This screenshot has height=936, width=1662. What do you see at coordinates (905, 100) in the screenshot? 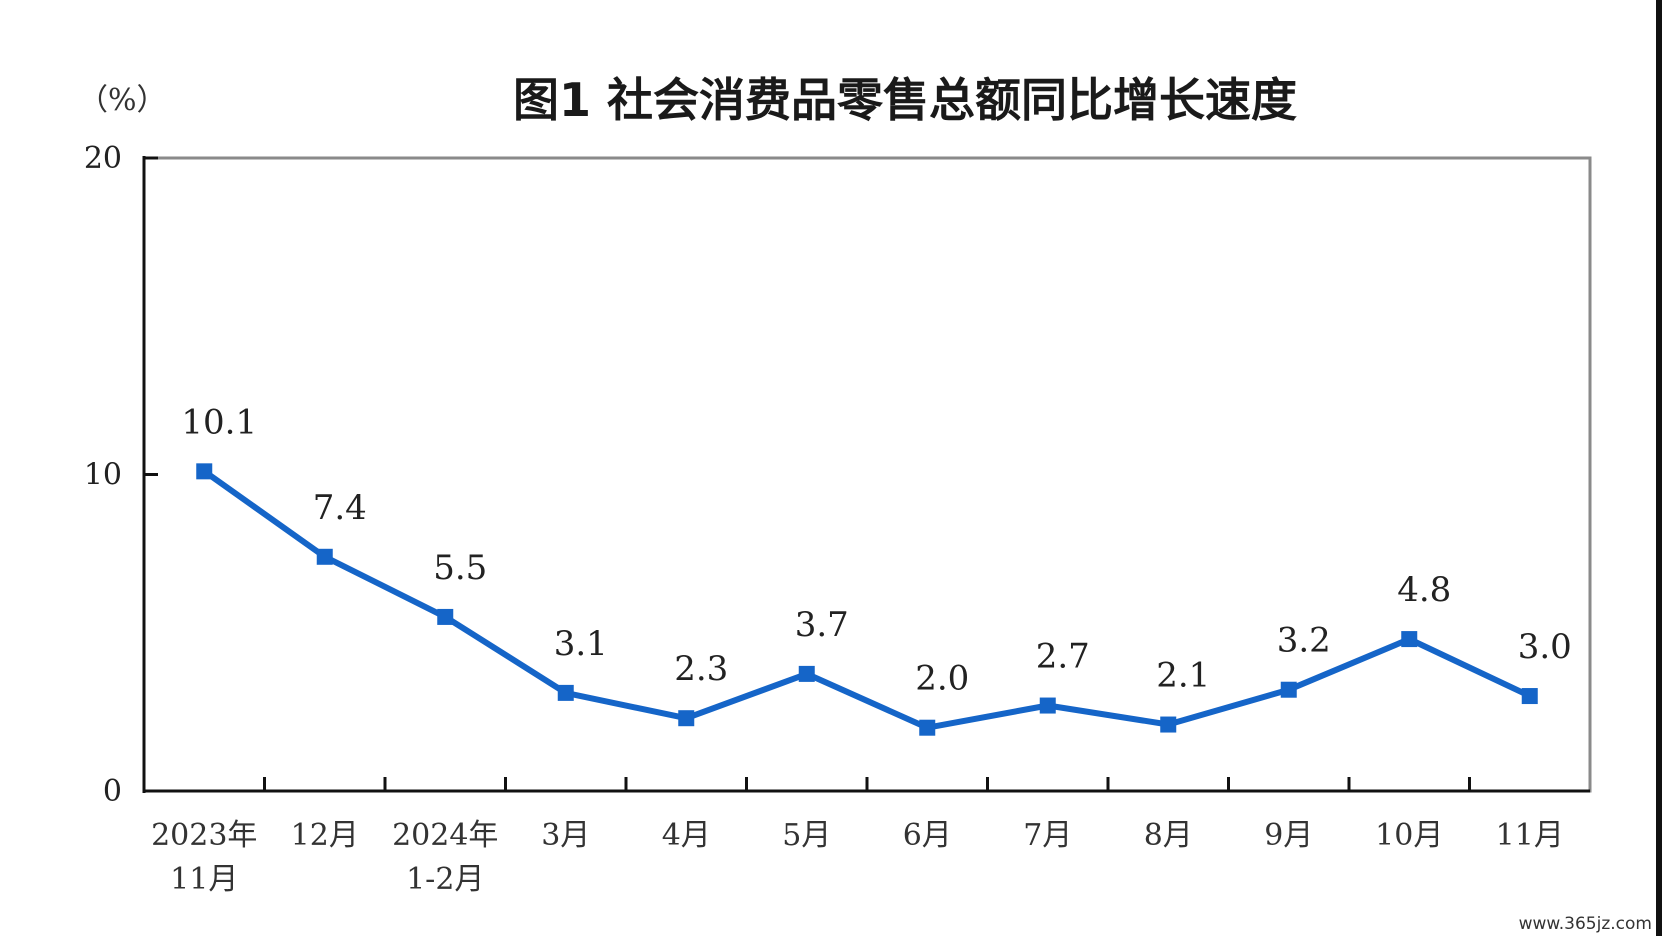
I see `chart-title: 图1 社会消费品零售总额同比增长速度` at bounding box center [905, 100].